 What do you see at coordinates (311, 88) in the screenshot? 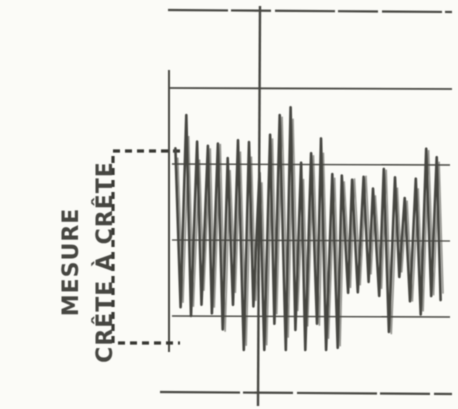
I see `upper-horizontal-line` at bounding box center [311, 88].